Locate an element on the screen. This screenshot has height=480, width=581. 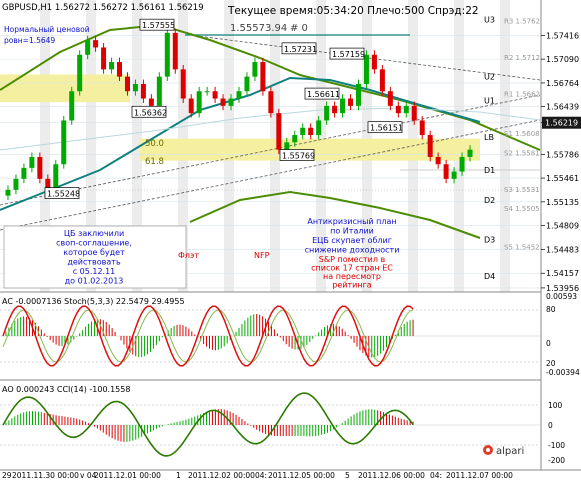
time-label: 1 is located at coordinates (178, 475).